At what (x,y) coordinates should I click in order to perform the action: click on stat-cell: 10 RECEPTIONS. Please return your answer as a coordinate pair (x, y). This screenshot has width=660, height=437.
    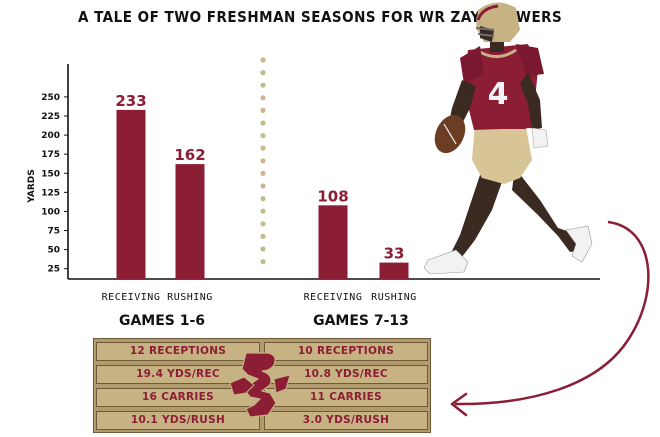
    Looking at the image, I should click on (346, 351).